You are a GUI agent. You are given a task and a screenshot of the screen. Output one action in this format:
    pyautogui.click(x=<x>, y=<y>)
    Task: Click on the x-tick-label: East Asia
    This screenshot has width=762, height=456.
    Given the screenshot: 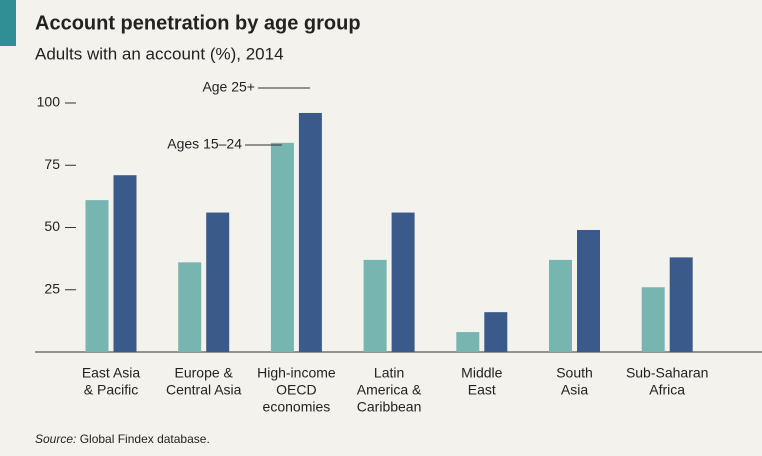 What is the action you would take?
    pyautogui.click(x=111, y=373)
    